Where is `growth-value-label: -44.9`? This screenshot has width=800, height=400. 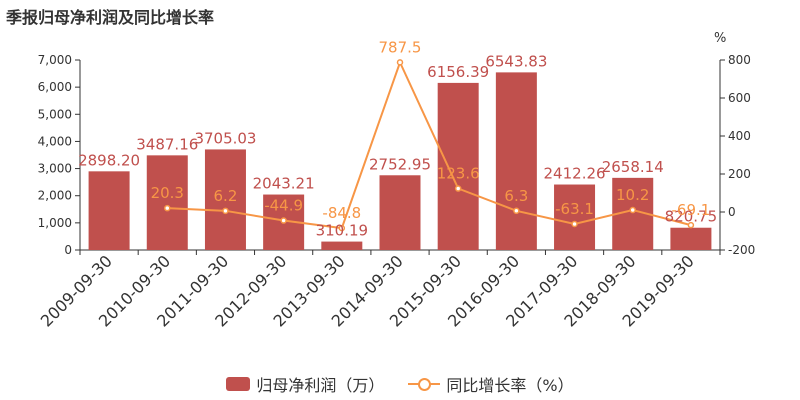
growth-value-label: -44.9 is located at coordinates (283, 206).